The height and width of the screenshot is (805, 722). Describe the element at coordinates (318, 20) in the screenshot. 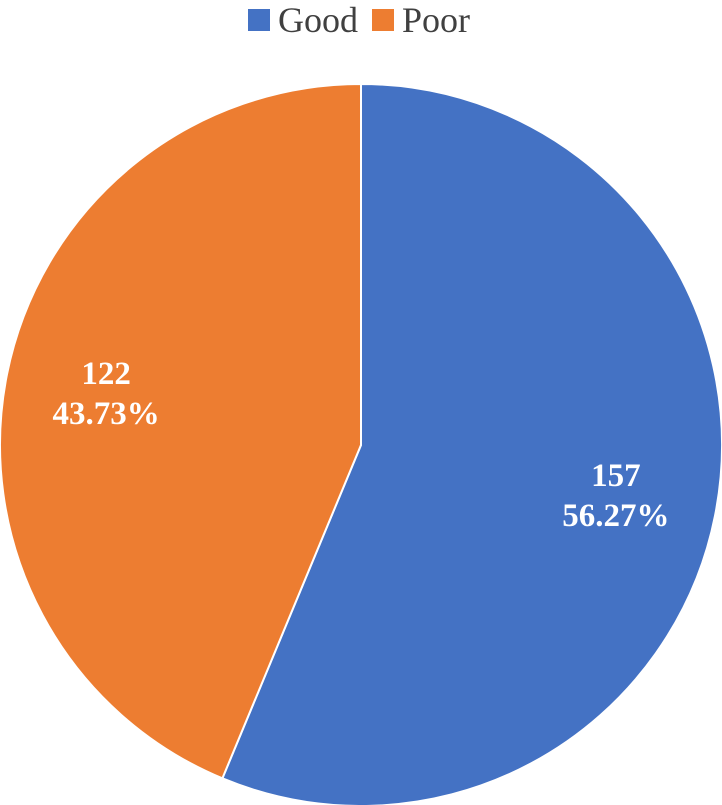

I see `legend-label-good: Good` at that location.